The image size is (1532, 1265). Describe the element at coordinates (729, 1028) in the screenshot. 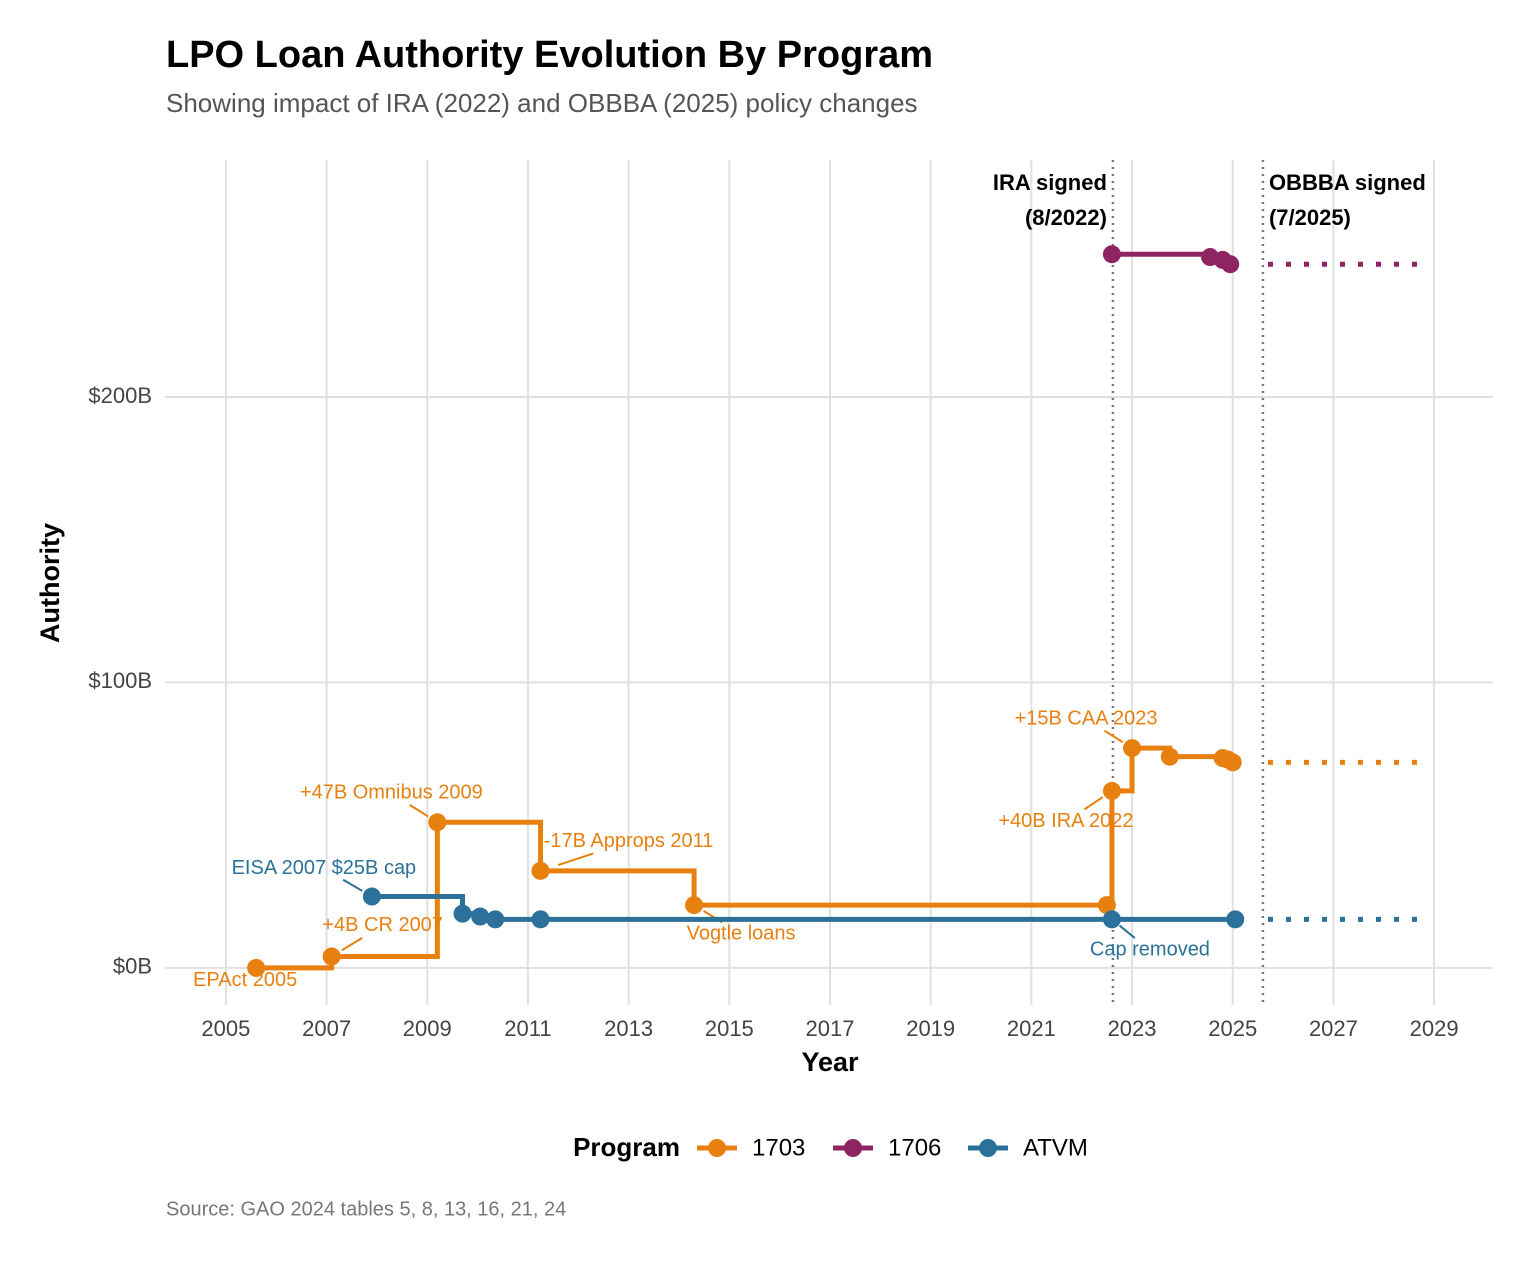

I see `x-tick-label: 2015` at that location.